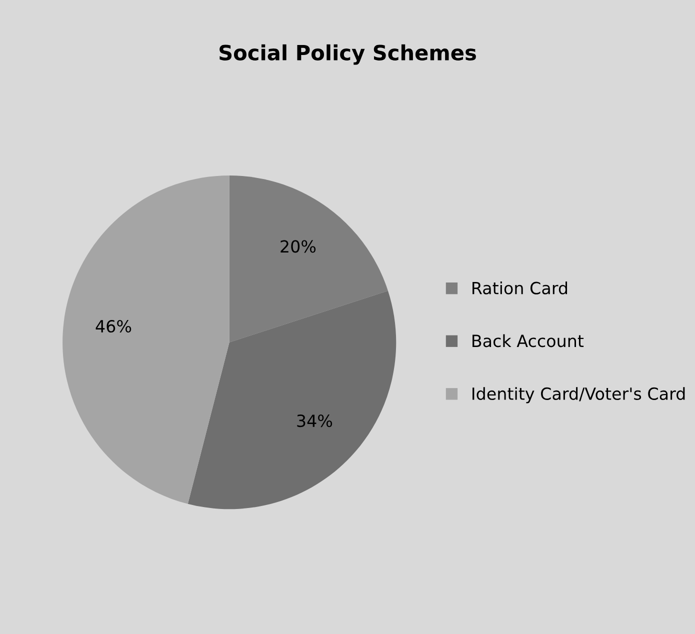 The height and width of the screenshot is (634, 695). I want to click on data-label: 34%, so click(314, 421).